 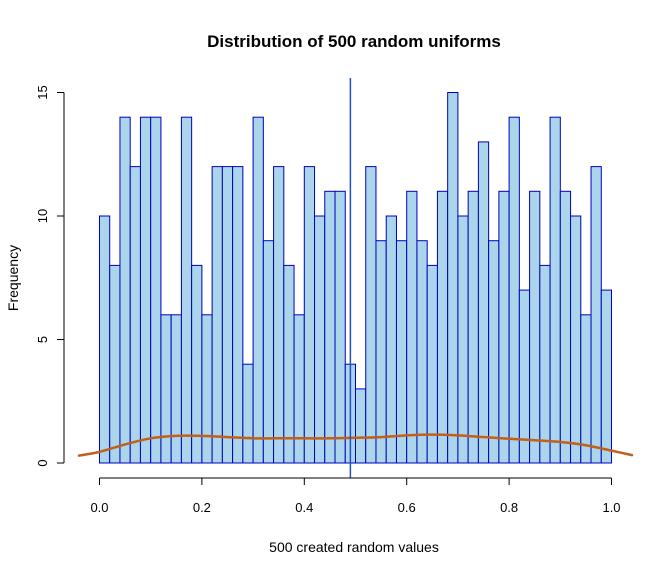 What do you see at coordinates (202, 507) in the screenshot?
I see `x-tick-label: 0.2` at bounding box center [202, 507].